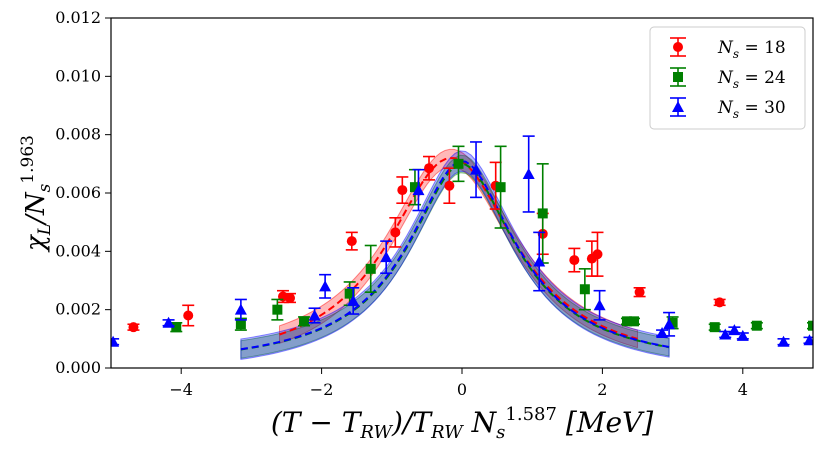  I want to click on legend: Ns = 18 Ns = 24 Ns = 30, so click(727, 78).